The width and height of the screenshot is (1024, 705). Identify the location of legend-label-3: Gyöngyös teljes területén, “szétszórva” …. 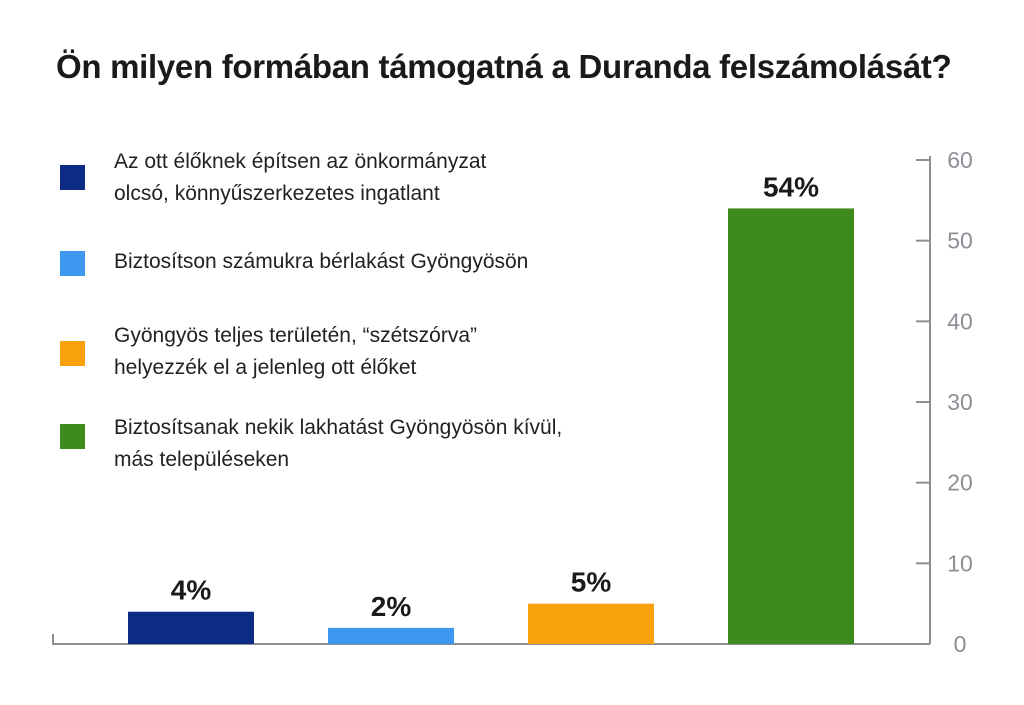
(394, 352).